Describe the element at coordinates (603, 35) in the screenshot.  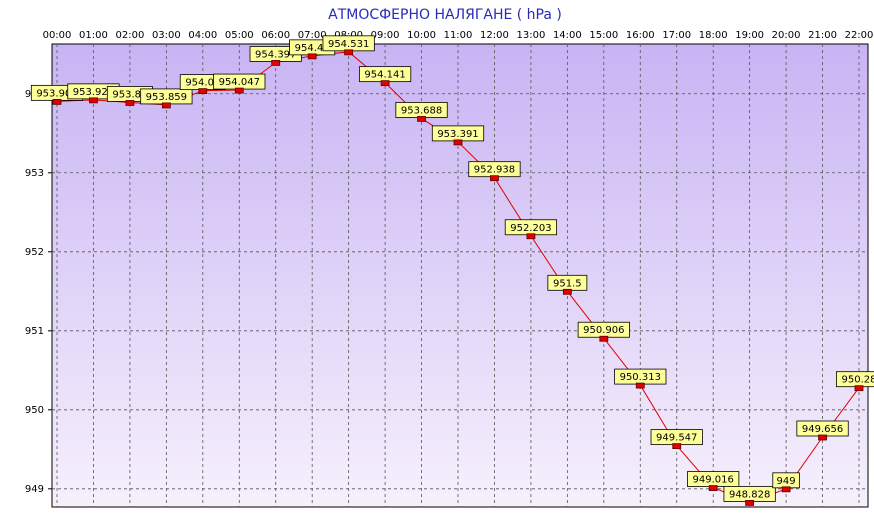
I see `x-tick-label: 15:00` at that location.